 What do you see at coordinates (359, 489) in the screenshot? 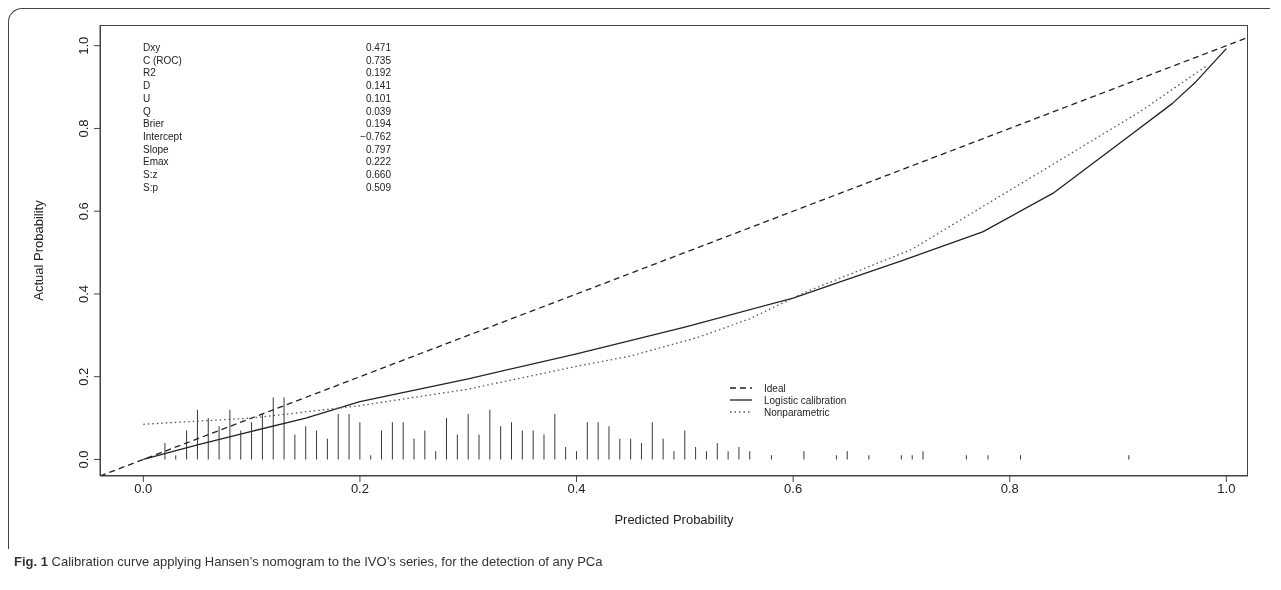
I see `x-tick-label: 0.2` at bounding box center [359, 489].